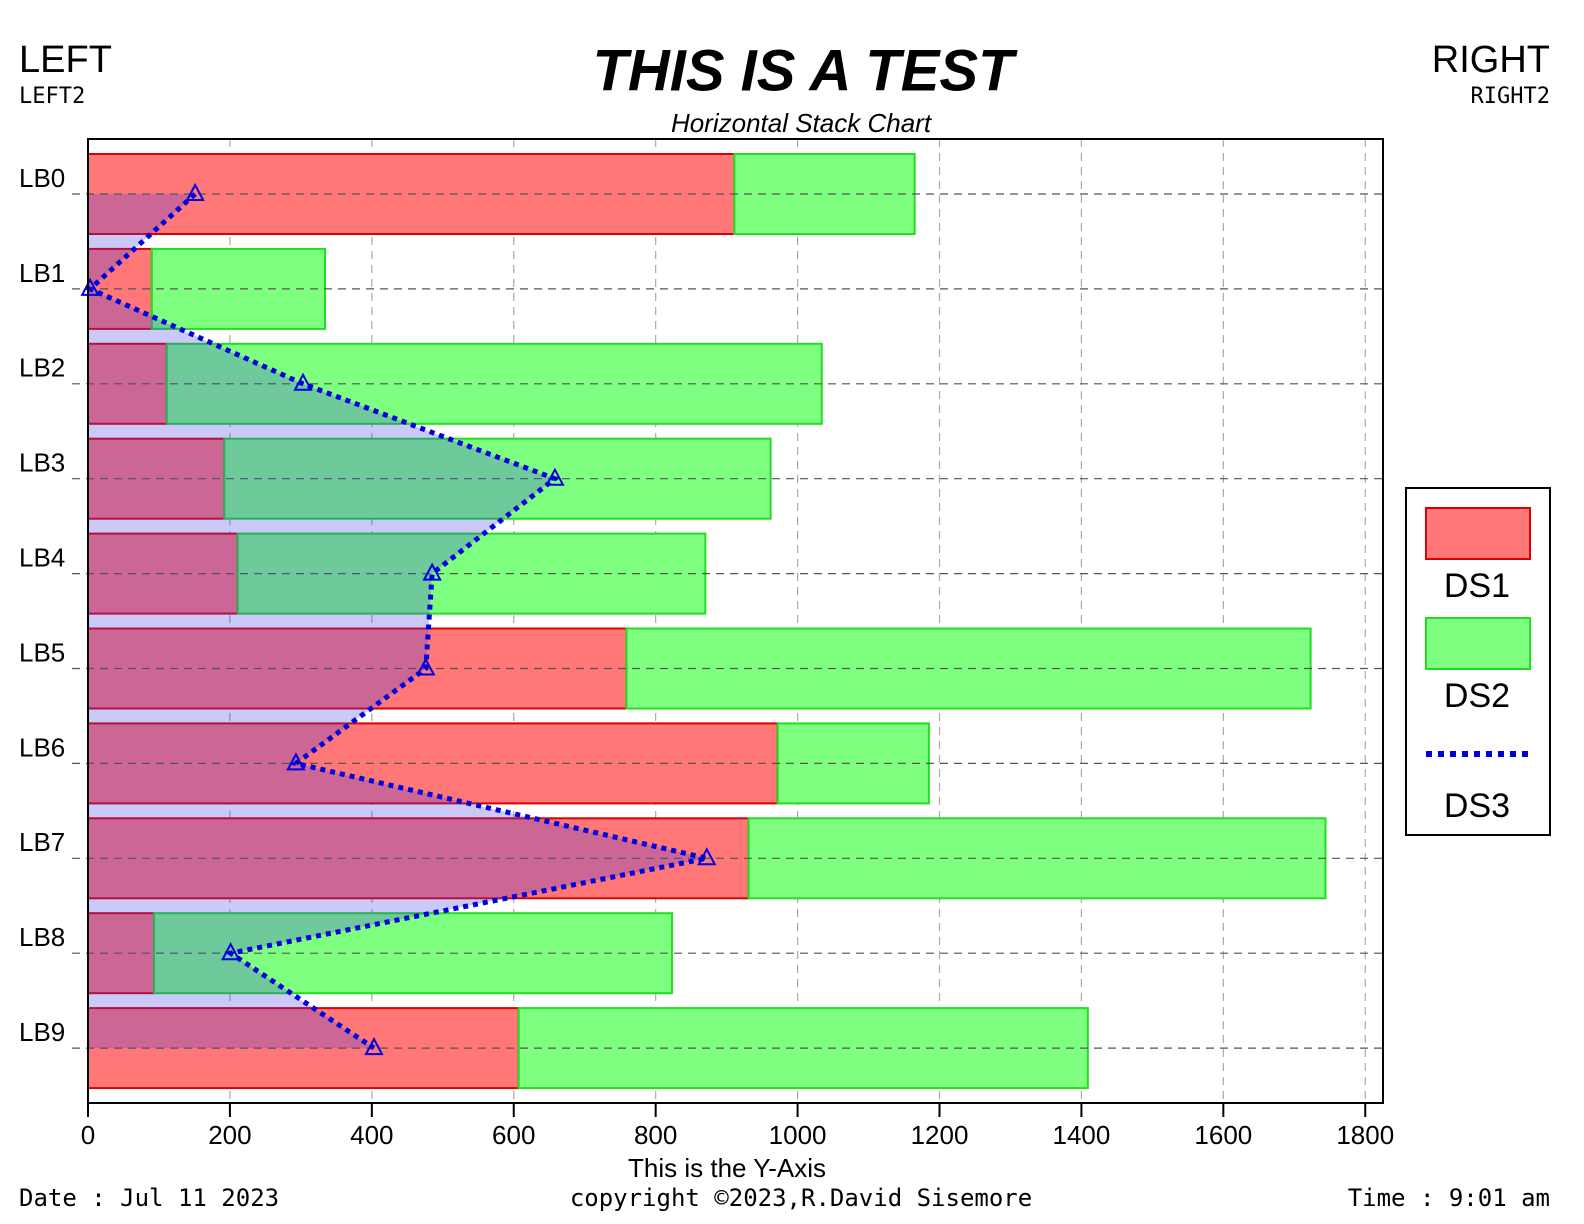 This screenshot has height=1224, width=1584. What do you see at coordinates (1477, 806) in the screenshot?
I see `legend-label: DS3` at bounding box center [1477, 806].